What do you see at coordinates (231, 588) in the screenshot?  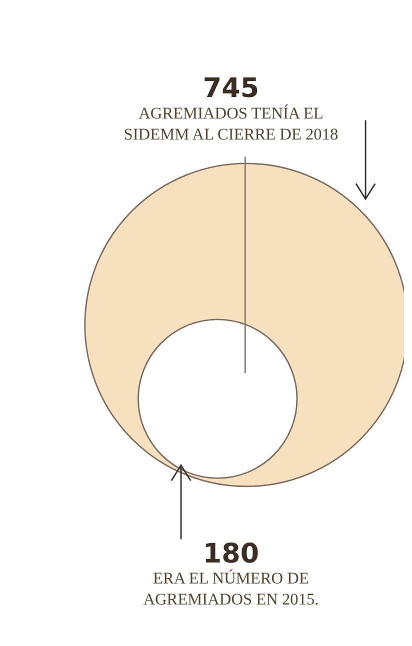 I see `category-label: ERA EL NÚMERO DE AGREMIADOS EN 2015.` at bounding box center [231, 588].